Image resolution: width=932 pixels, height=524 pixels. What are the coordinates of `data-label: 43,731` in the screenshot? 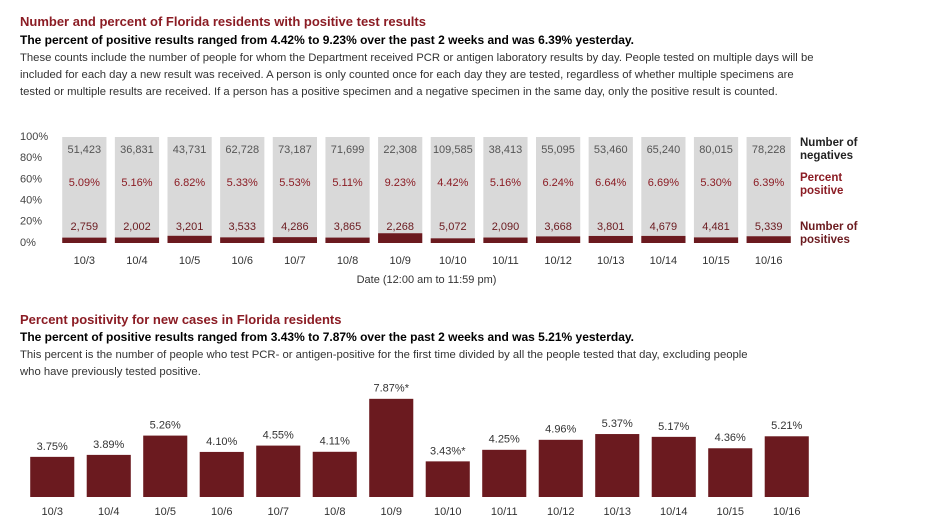 It's located at (190, 150).